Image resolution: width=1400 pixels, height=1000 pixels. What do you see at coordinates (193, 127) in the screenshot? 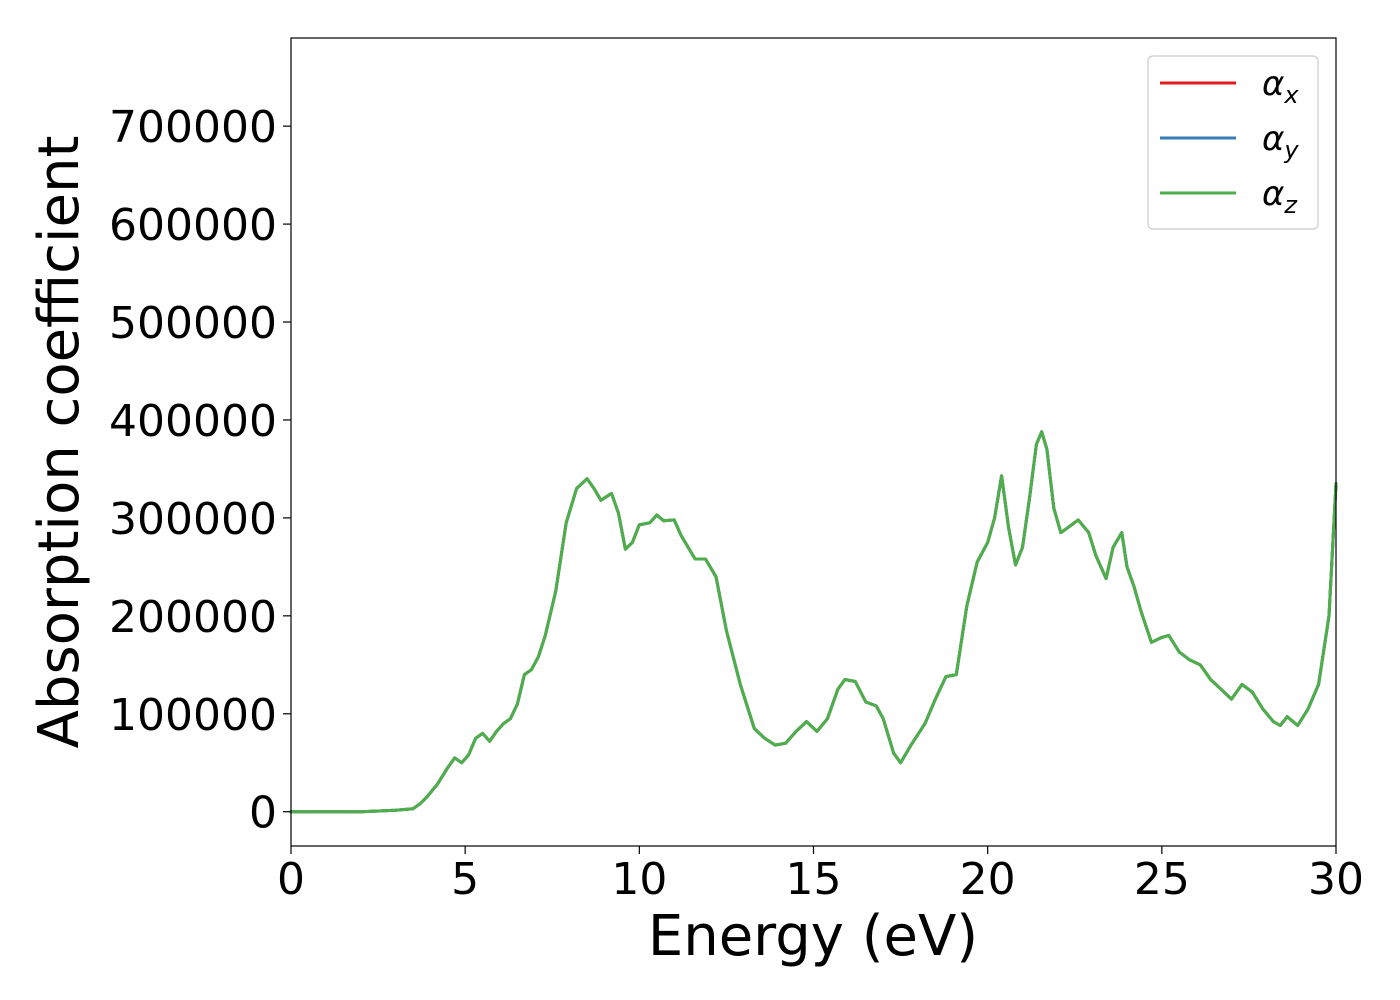
I see `y-tick-label: 700000` at bounding box center [193, 127].